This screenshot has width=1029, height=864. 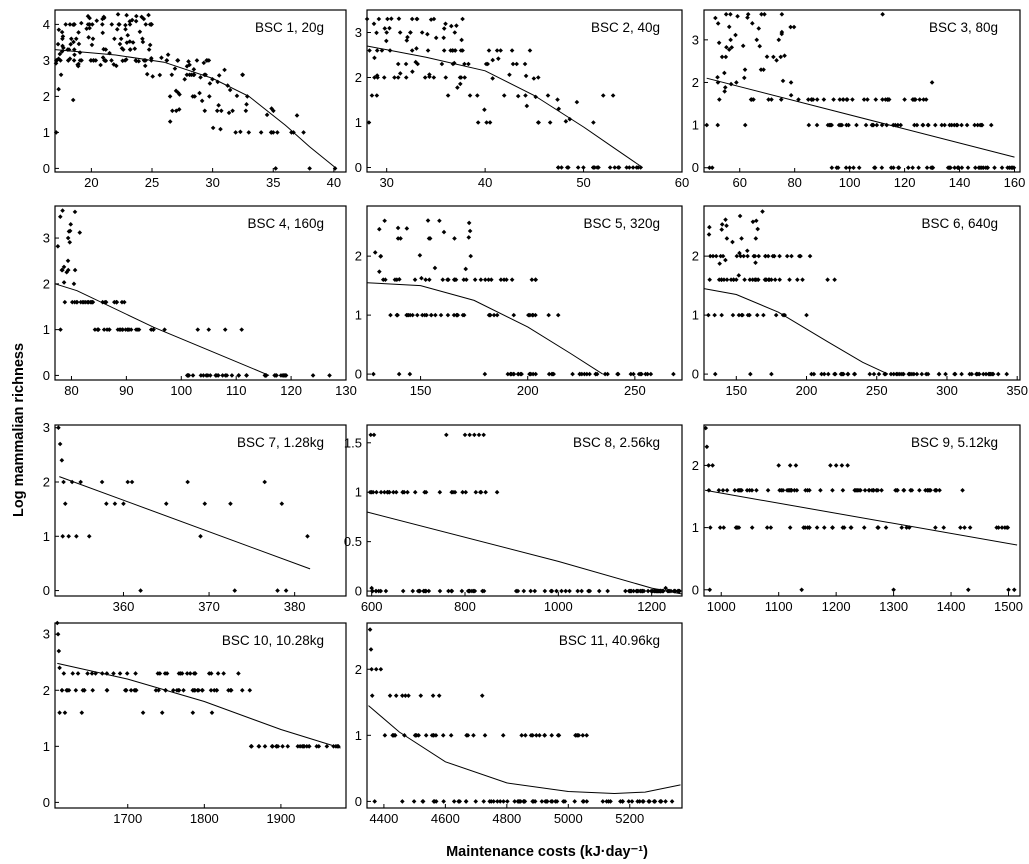 I want to click on x-tick-label: 1100, so click(x=779, y=606).